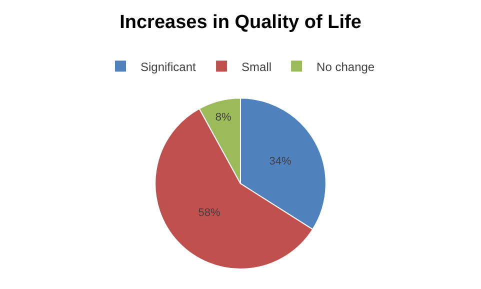  Describe the element at coordinates (223, 117) in the screenshot. I see `data-label: 8%` at that location.